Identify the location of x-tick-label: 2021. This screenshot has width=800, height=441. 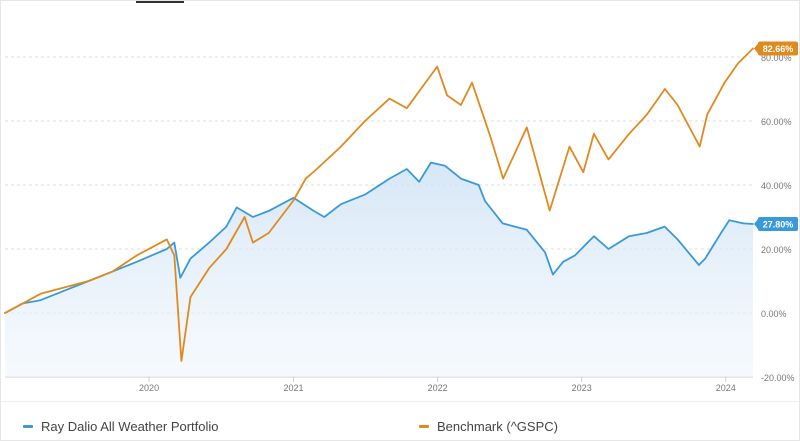
(294, 388).